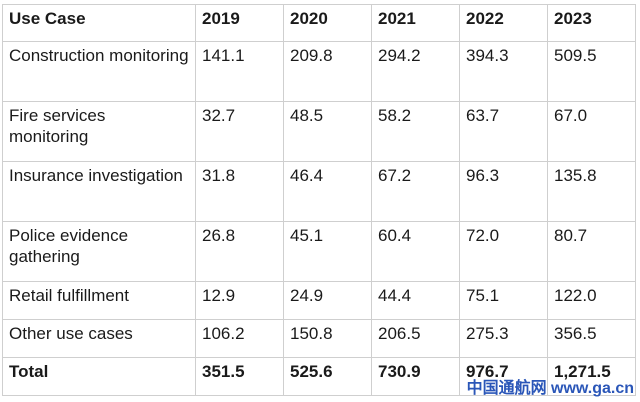  I want to click on cell-2023: 509.5, so click(591, 71).